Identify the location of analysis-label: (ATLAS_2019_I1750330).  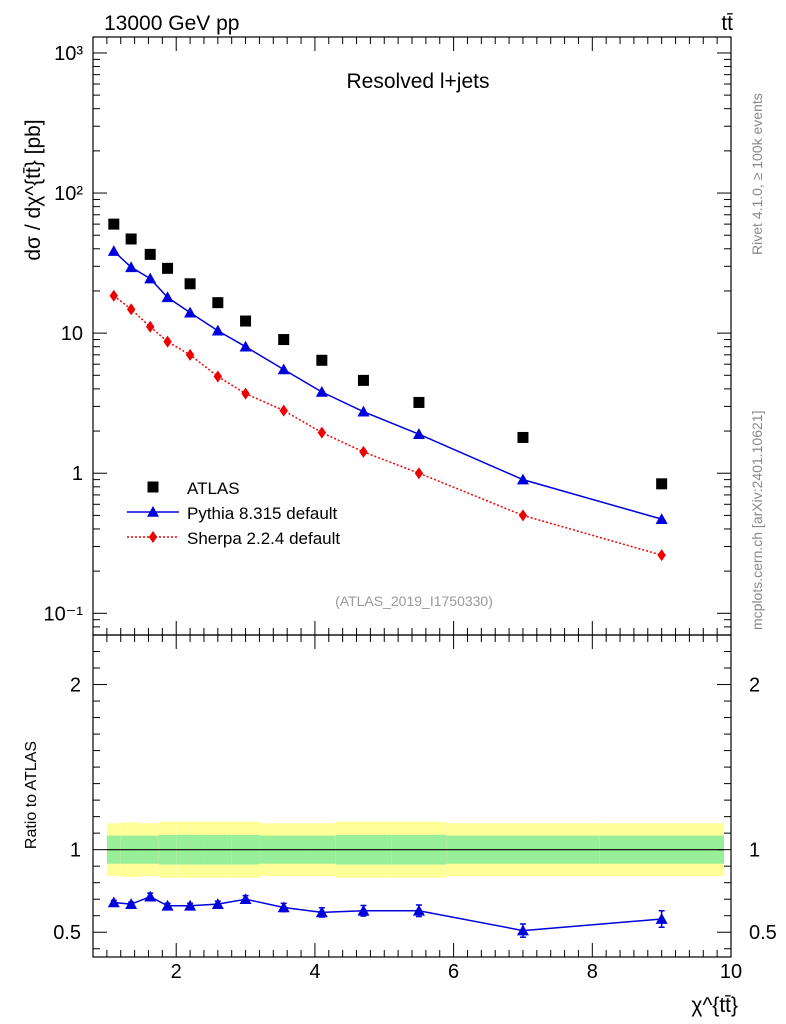
(414, 601).